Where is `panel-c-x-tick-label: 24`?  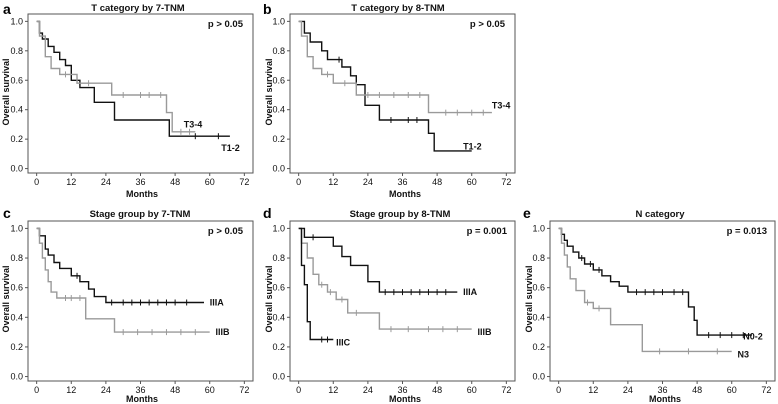 panel-c-x-tick-label: 24 is located at coordinates (106, 390).